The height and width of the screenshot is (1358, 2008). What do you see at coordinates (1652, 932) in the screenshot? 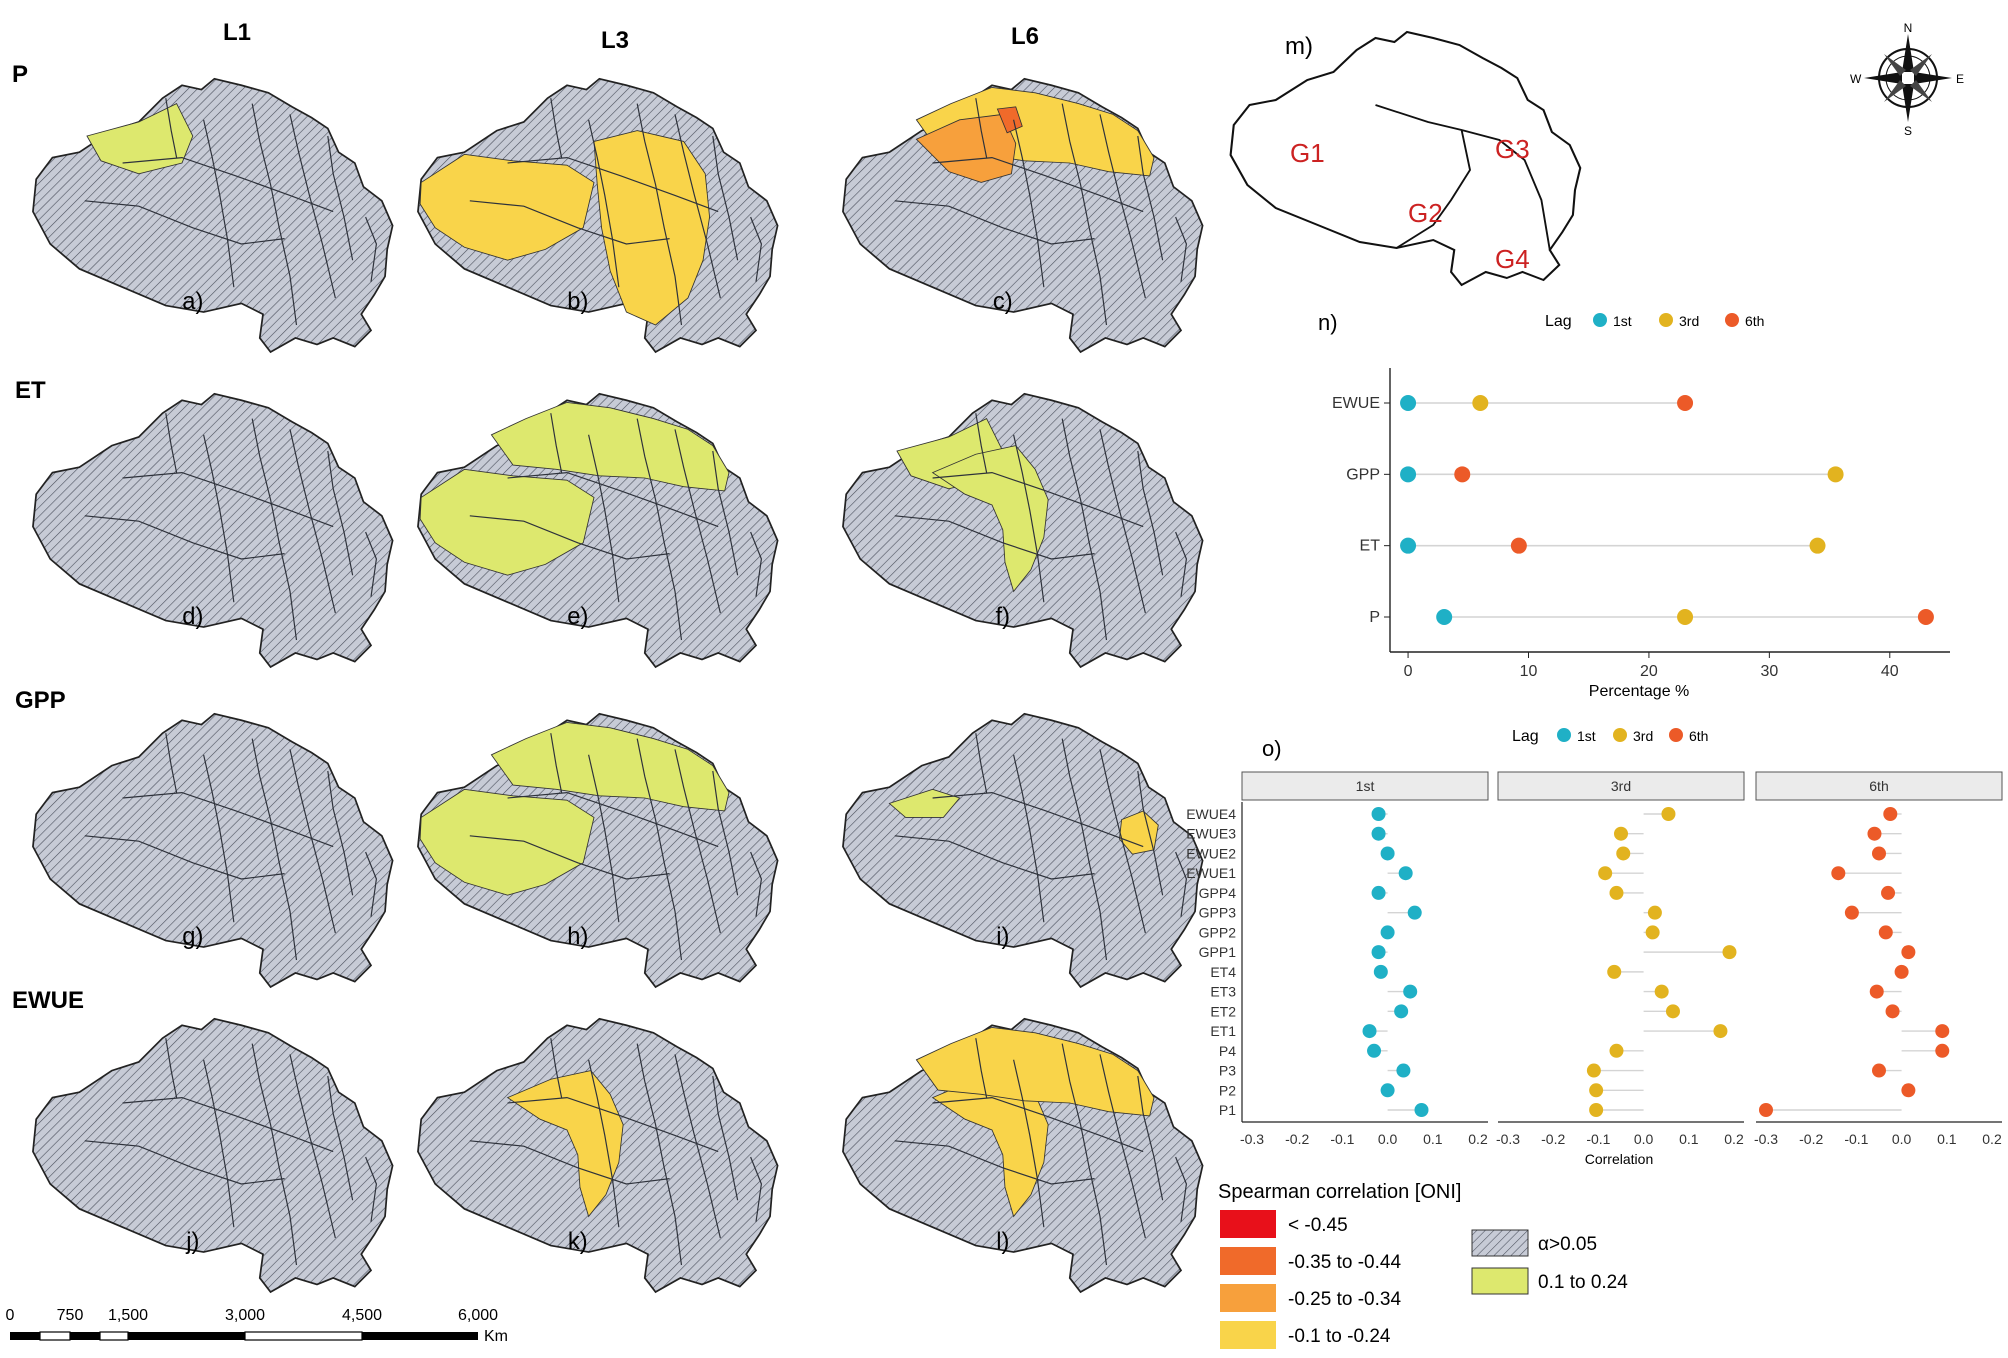
I see `panel-o-point-3rd-GPP2` at bounding box center [1652, 932].